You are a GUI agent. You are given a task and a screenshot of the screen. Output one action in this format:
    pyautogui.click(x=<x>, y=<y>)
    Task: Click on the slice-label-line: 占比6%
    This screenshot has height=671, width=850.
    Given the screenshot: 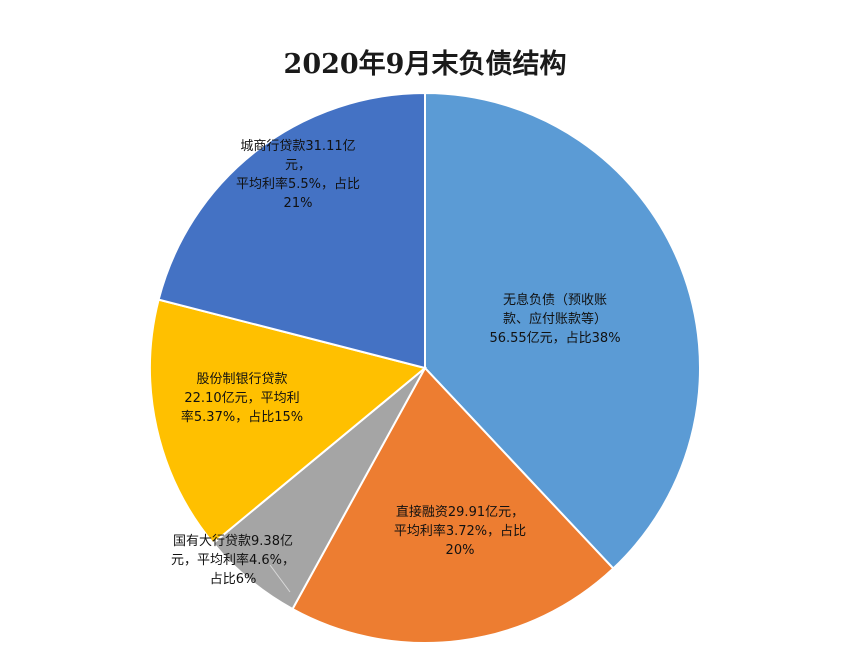 What is the action you would take?
    pyautogui.click(x=233, y=579)
    